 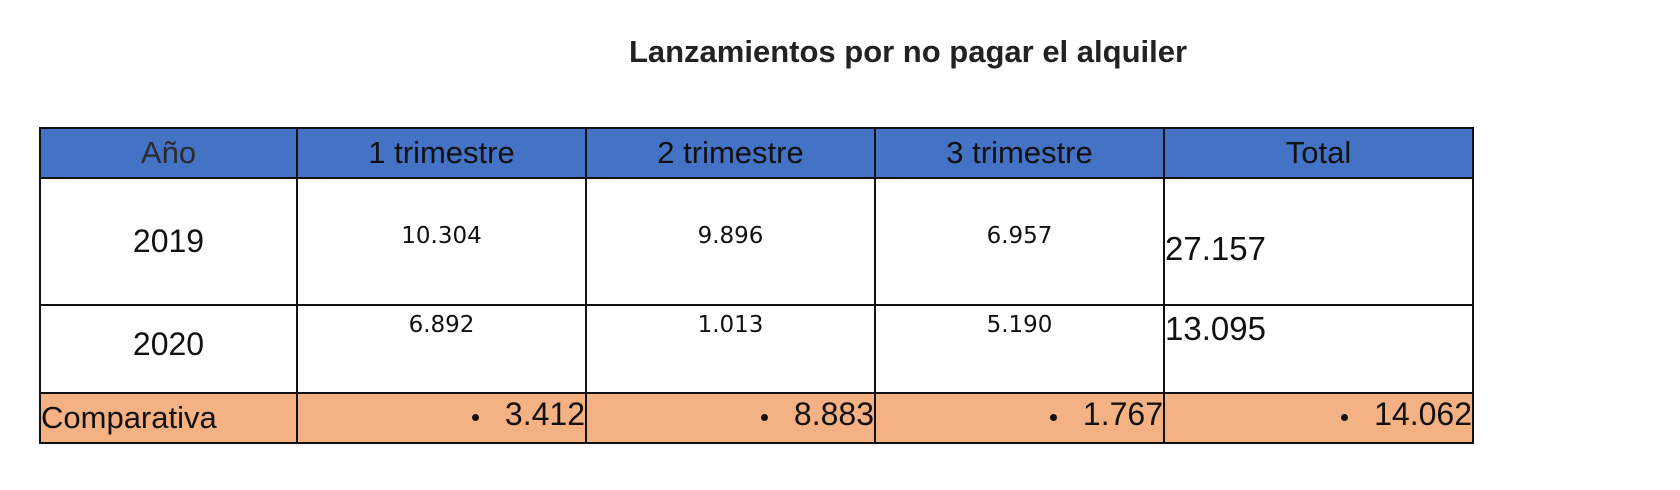 I want to click on comparison-q1-value: 3.412, so click(x=544, y=413).